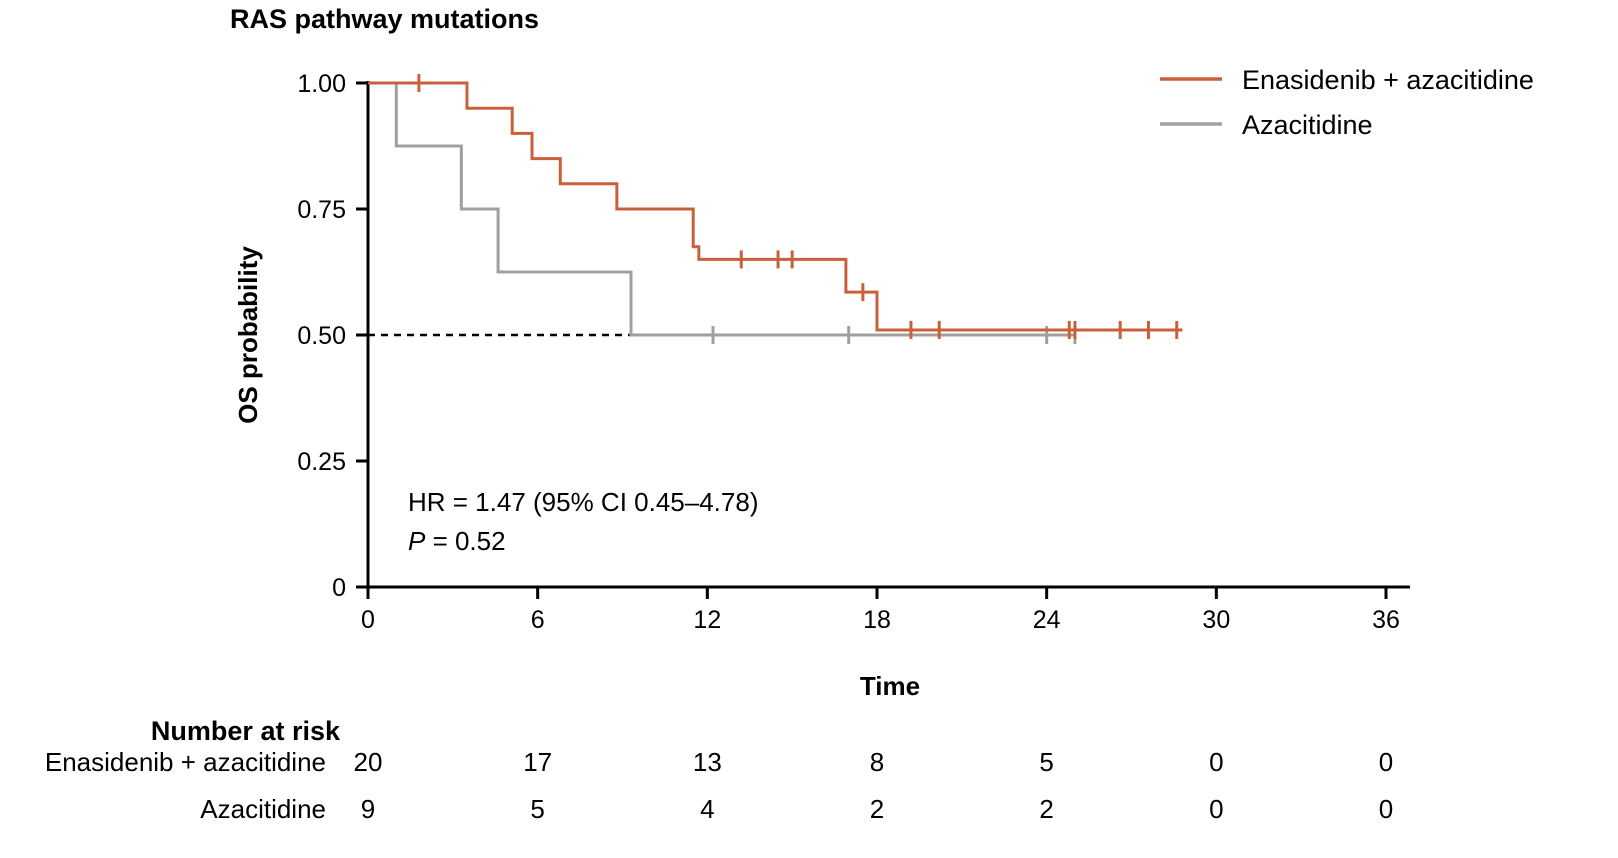 The height and width of the screenshot is (858, 1618). What do you see at coordinates (321, 84) in the screenshot?
I see `y-tick-label-4: 1.00` at bounding box center [321, 84].